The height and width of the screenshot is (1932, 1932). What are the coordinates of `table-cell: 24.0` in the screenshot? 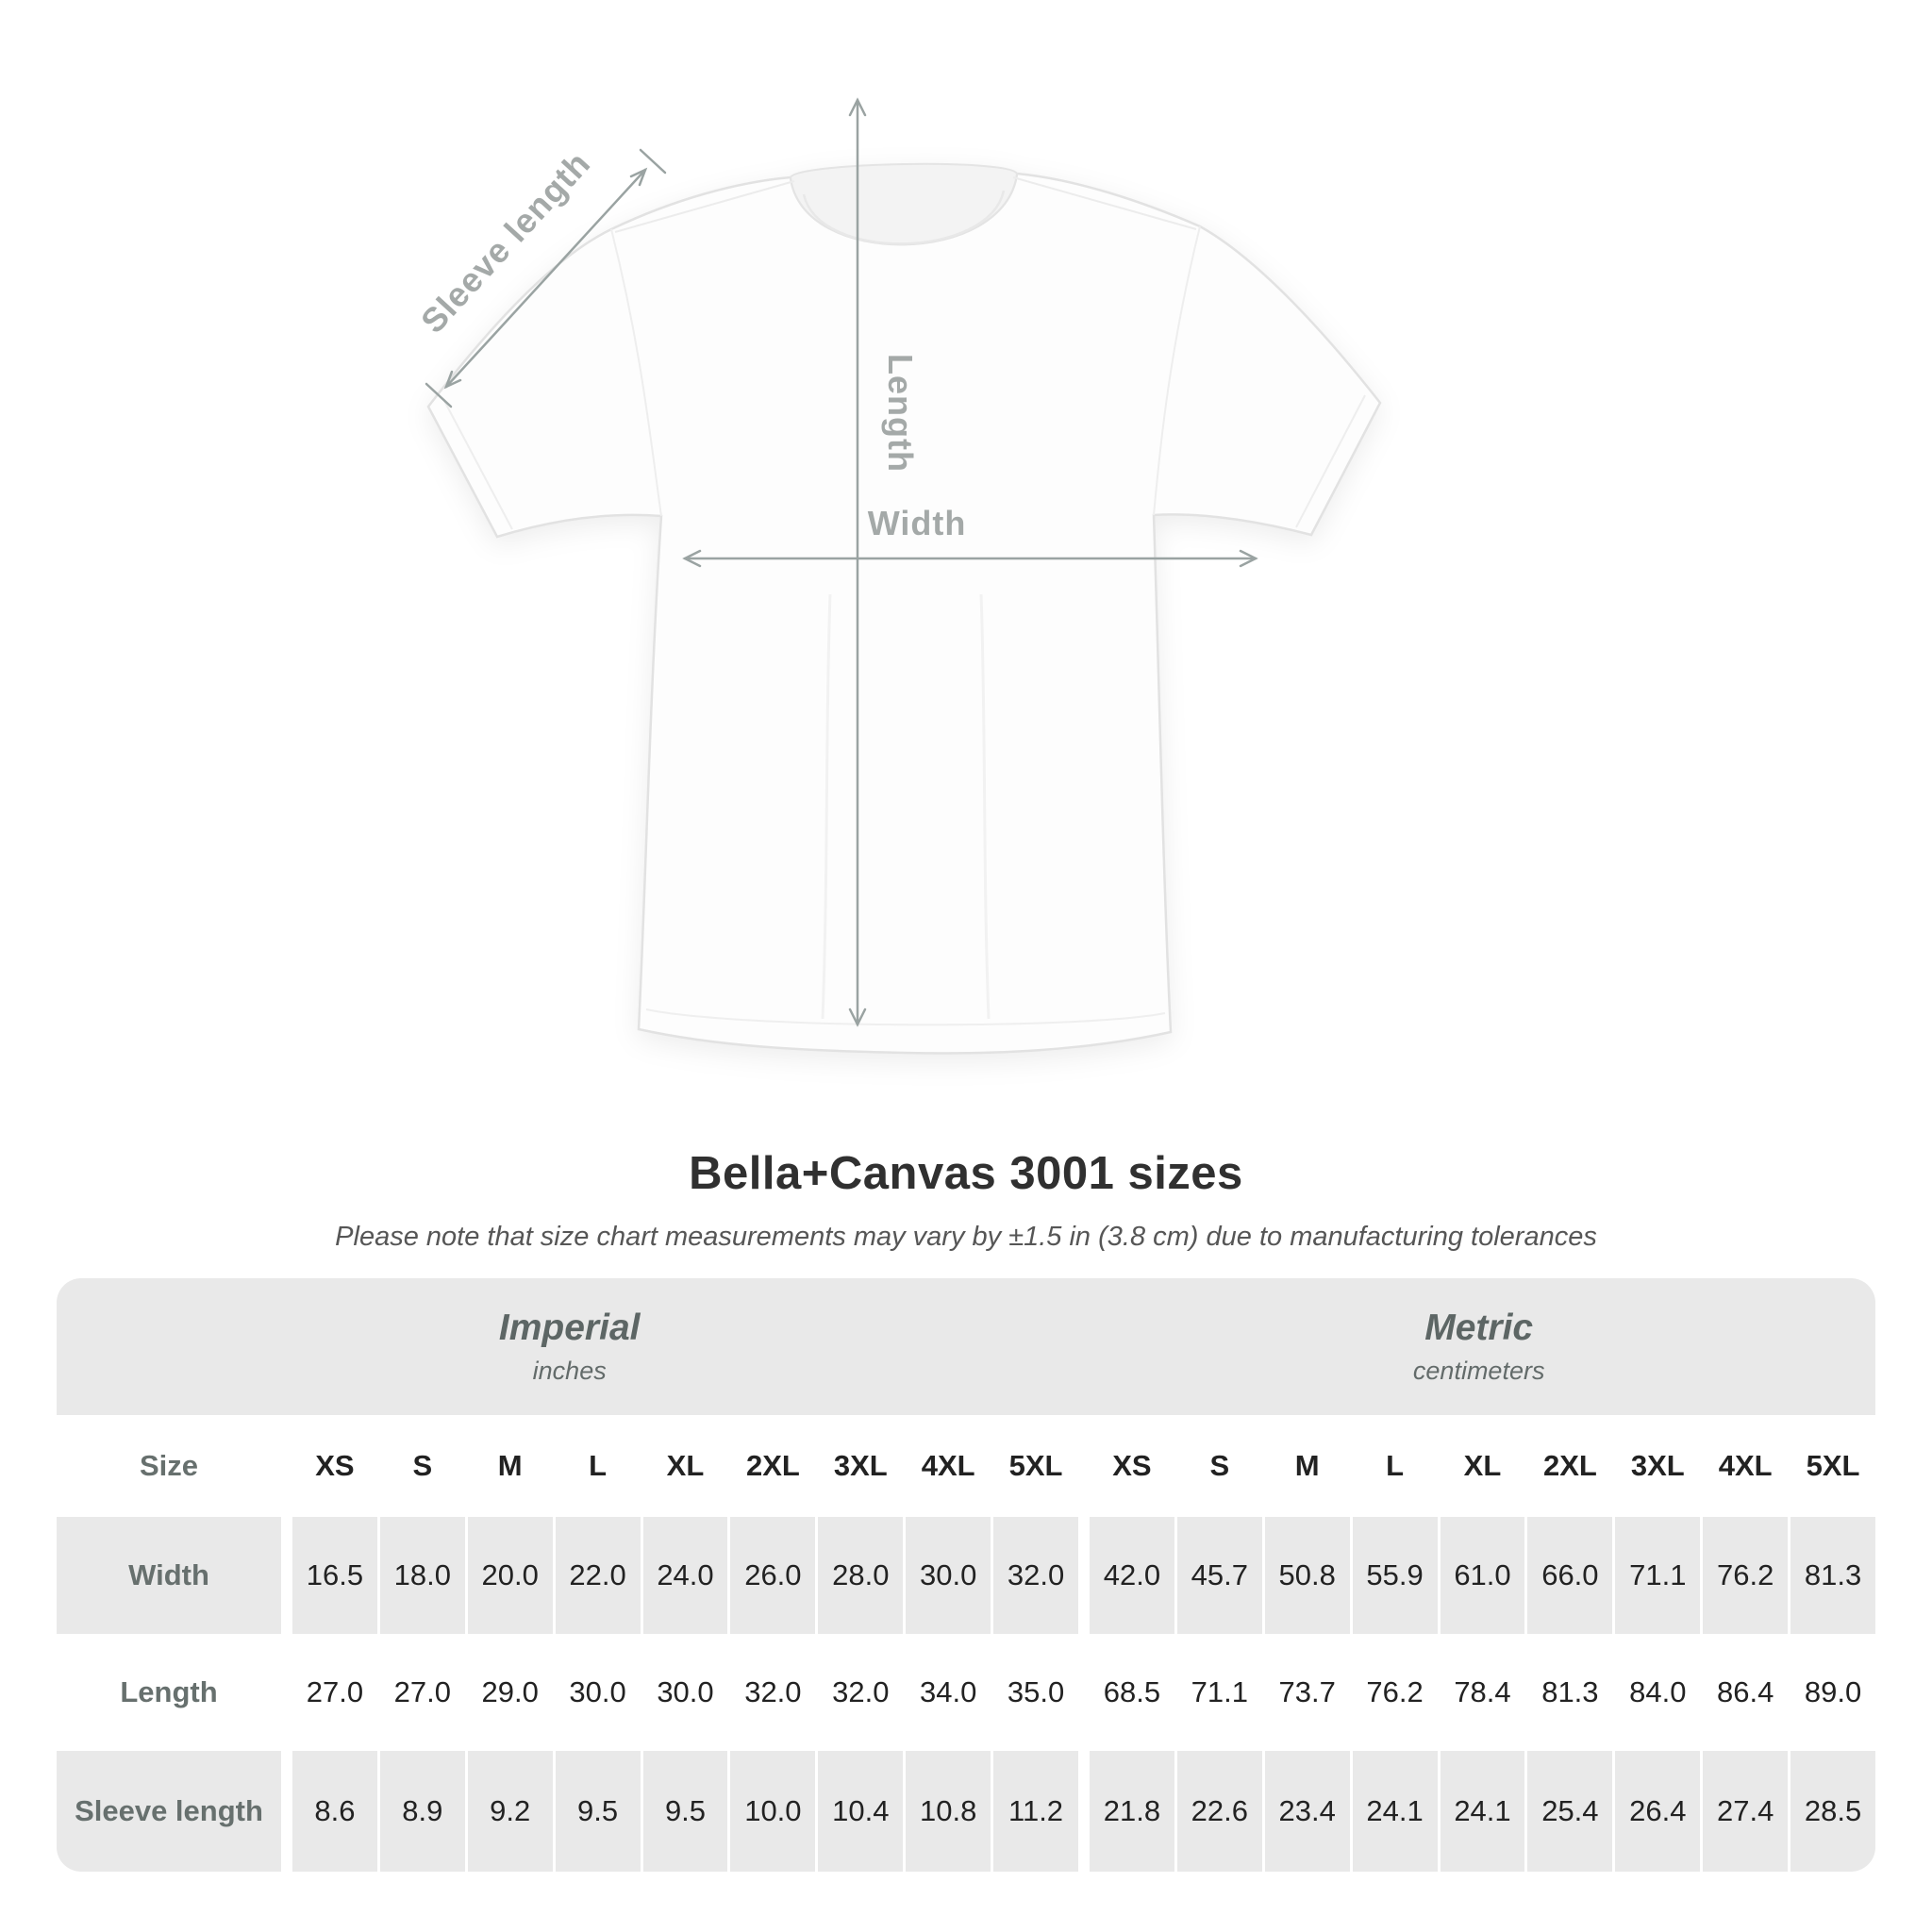 It's located at (685, 1576).